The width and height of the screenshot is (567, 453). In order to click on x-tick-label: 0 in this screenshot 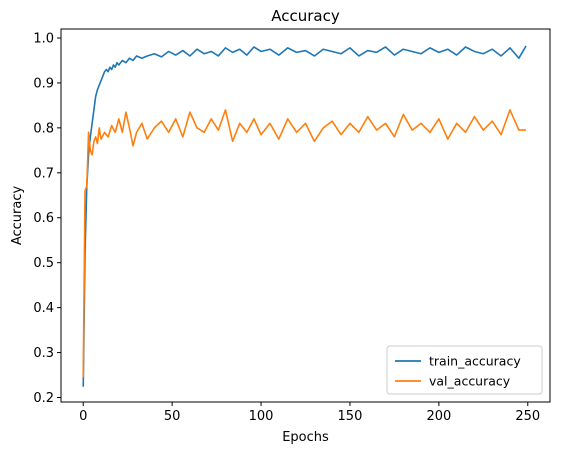, I will do `click(83, 416)`.